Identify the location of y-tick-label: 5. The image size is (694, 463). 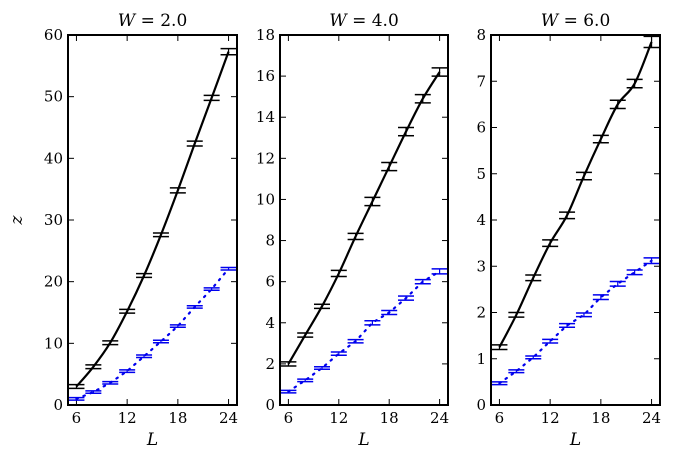
(481, 174).